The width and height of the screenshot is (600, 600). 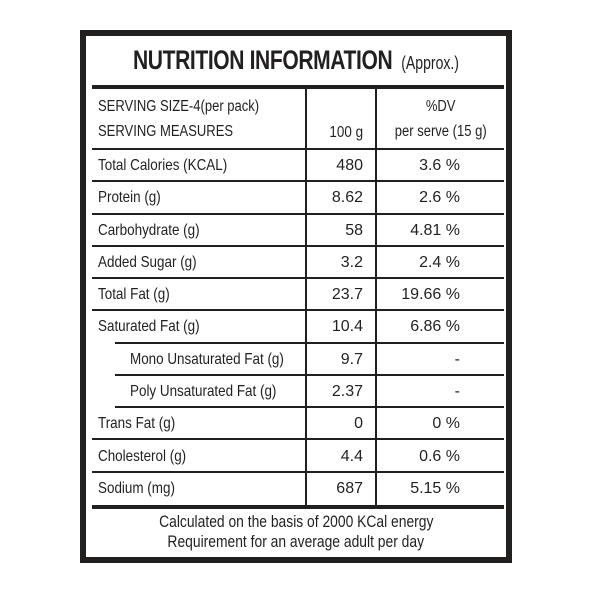 What do you see at coordinates (347, 198) in the screenshot?
I see `amount-value: 8.62` at bounding box center [347, 198].